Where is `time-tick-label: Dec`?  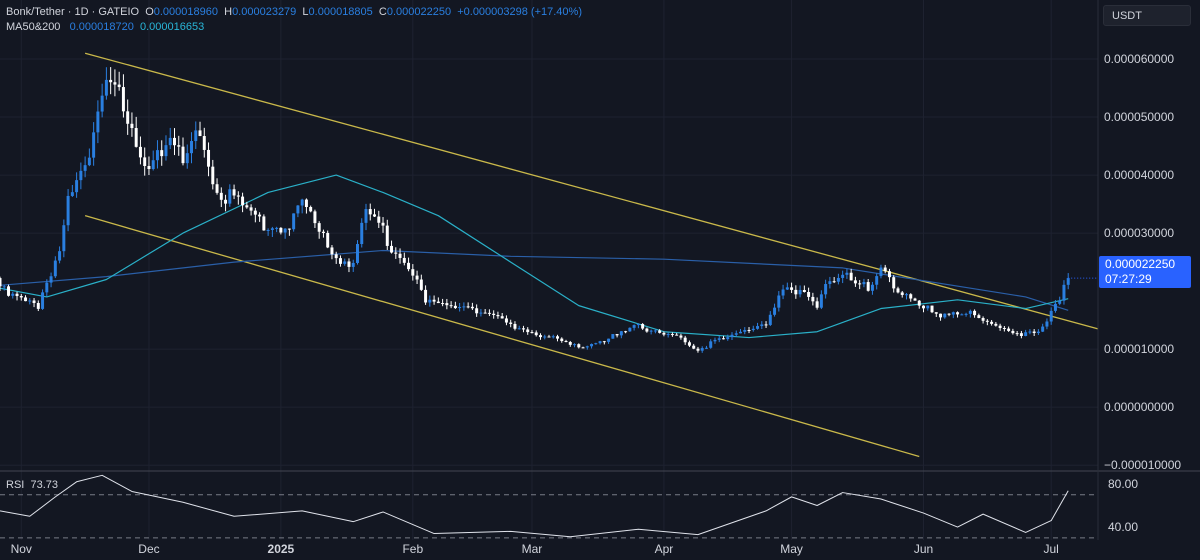
time-tick-label: Dec is located at coordinates (148, 549).